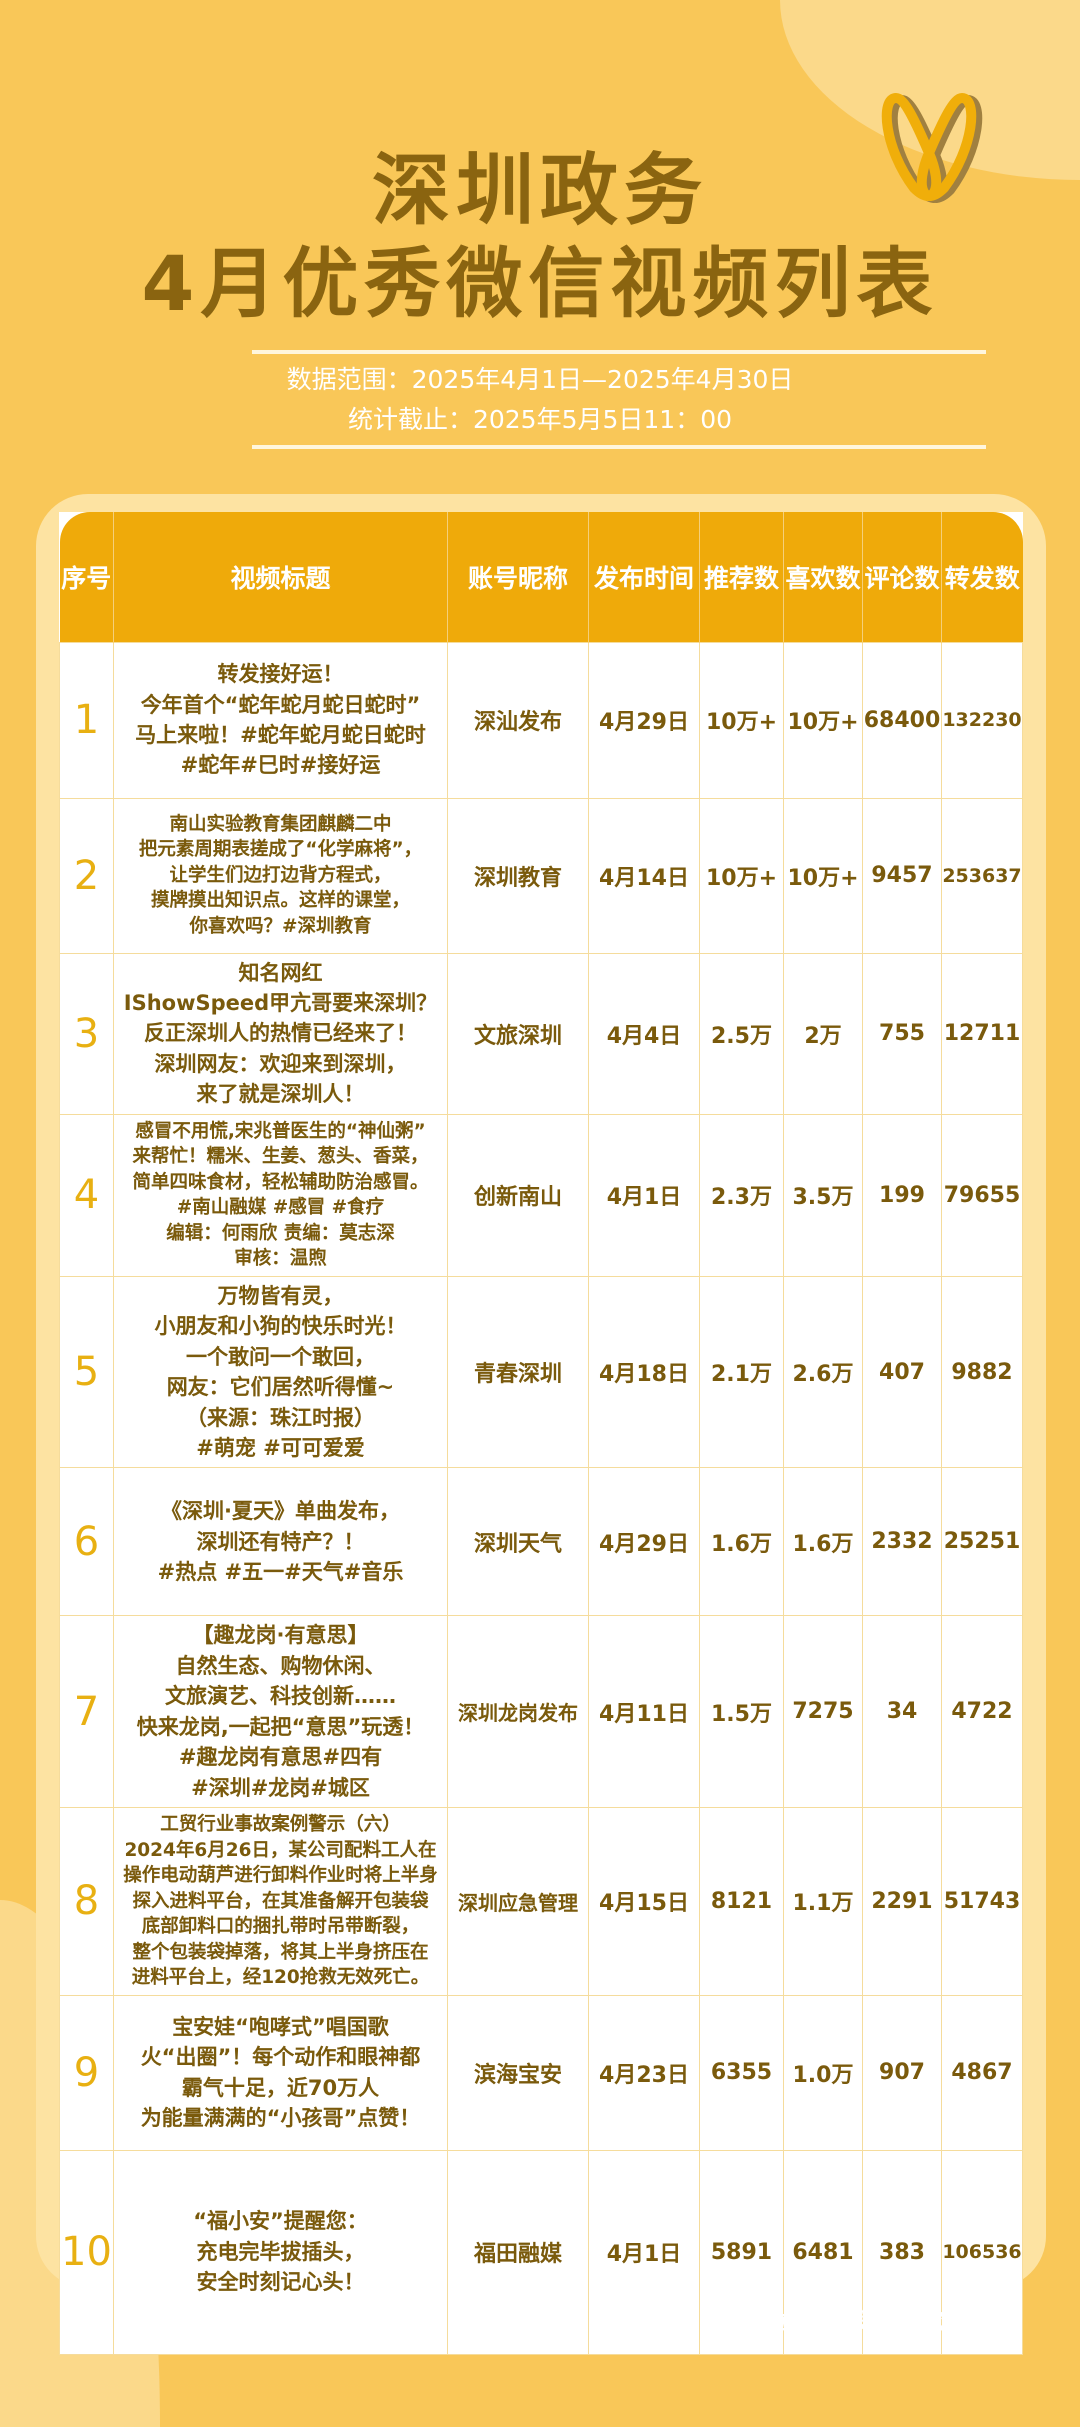 The width and height of the screenshot is (1080, 2427). I want to click on comment-cell: 407, so click(902, 1372).